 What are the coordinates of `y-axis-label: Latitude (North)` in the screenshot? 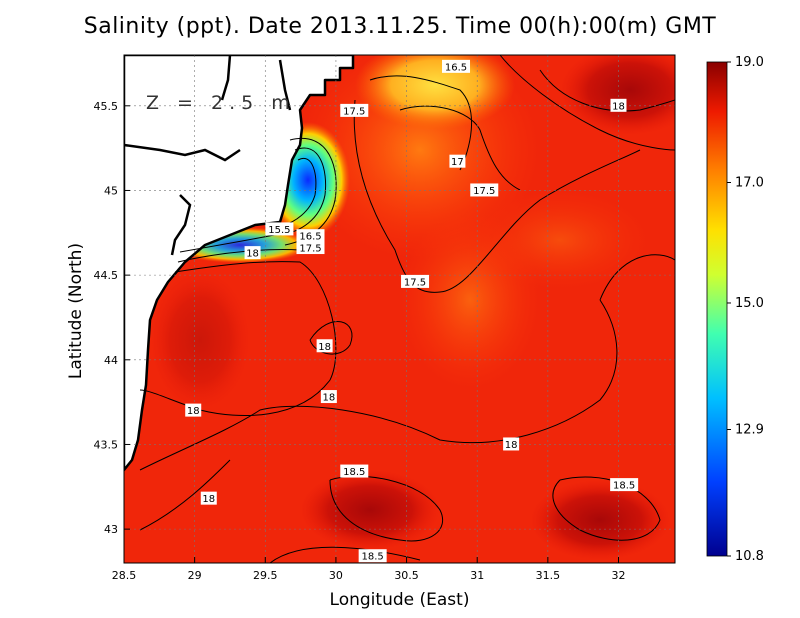 It's located at (76, 311).